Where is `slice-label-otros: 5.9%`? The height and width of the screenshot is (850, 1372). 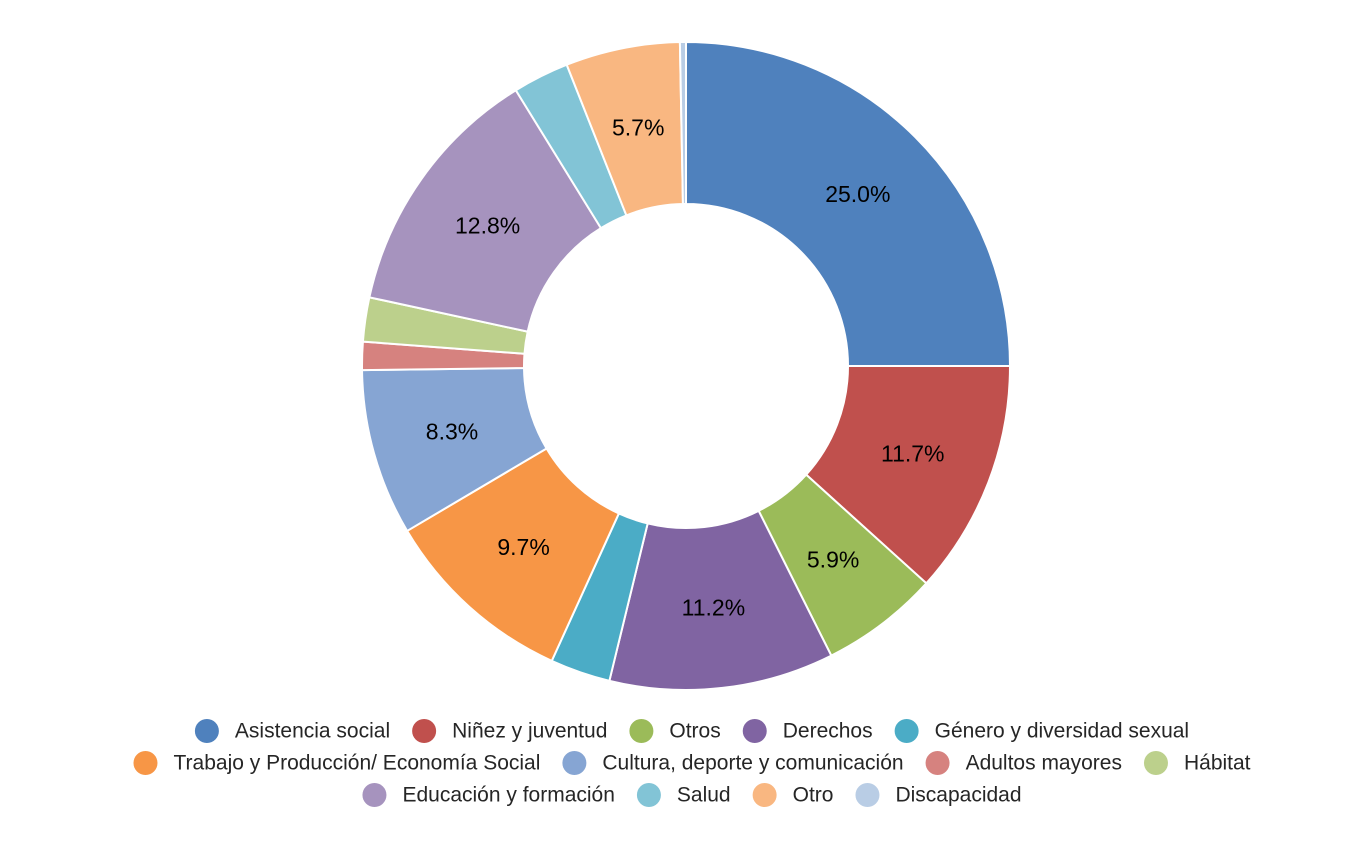
slice-label-otros: 5.9% is located at coordinates (833, 559).